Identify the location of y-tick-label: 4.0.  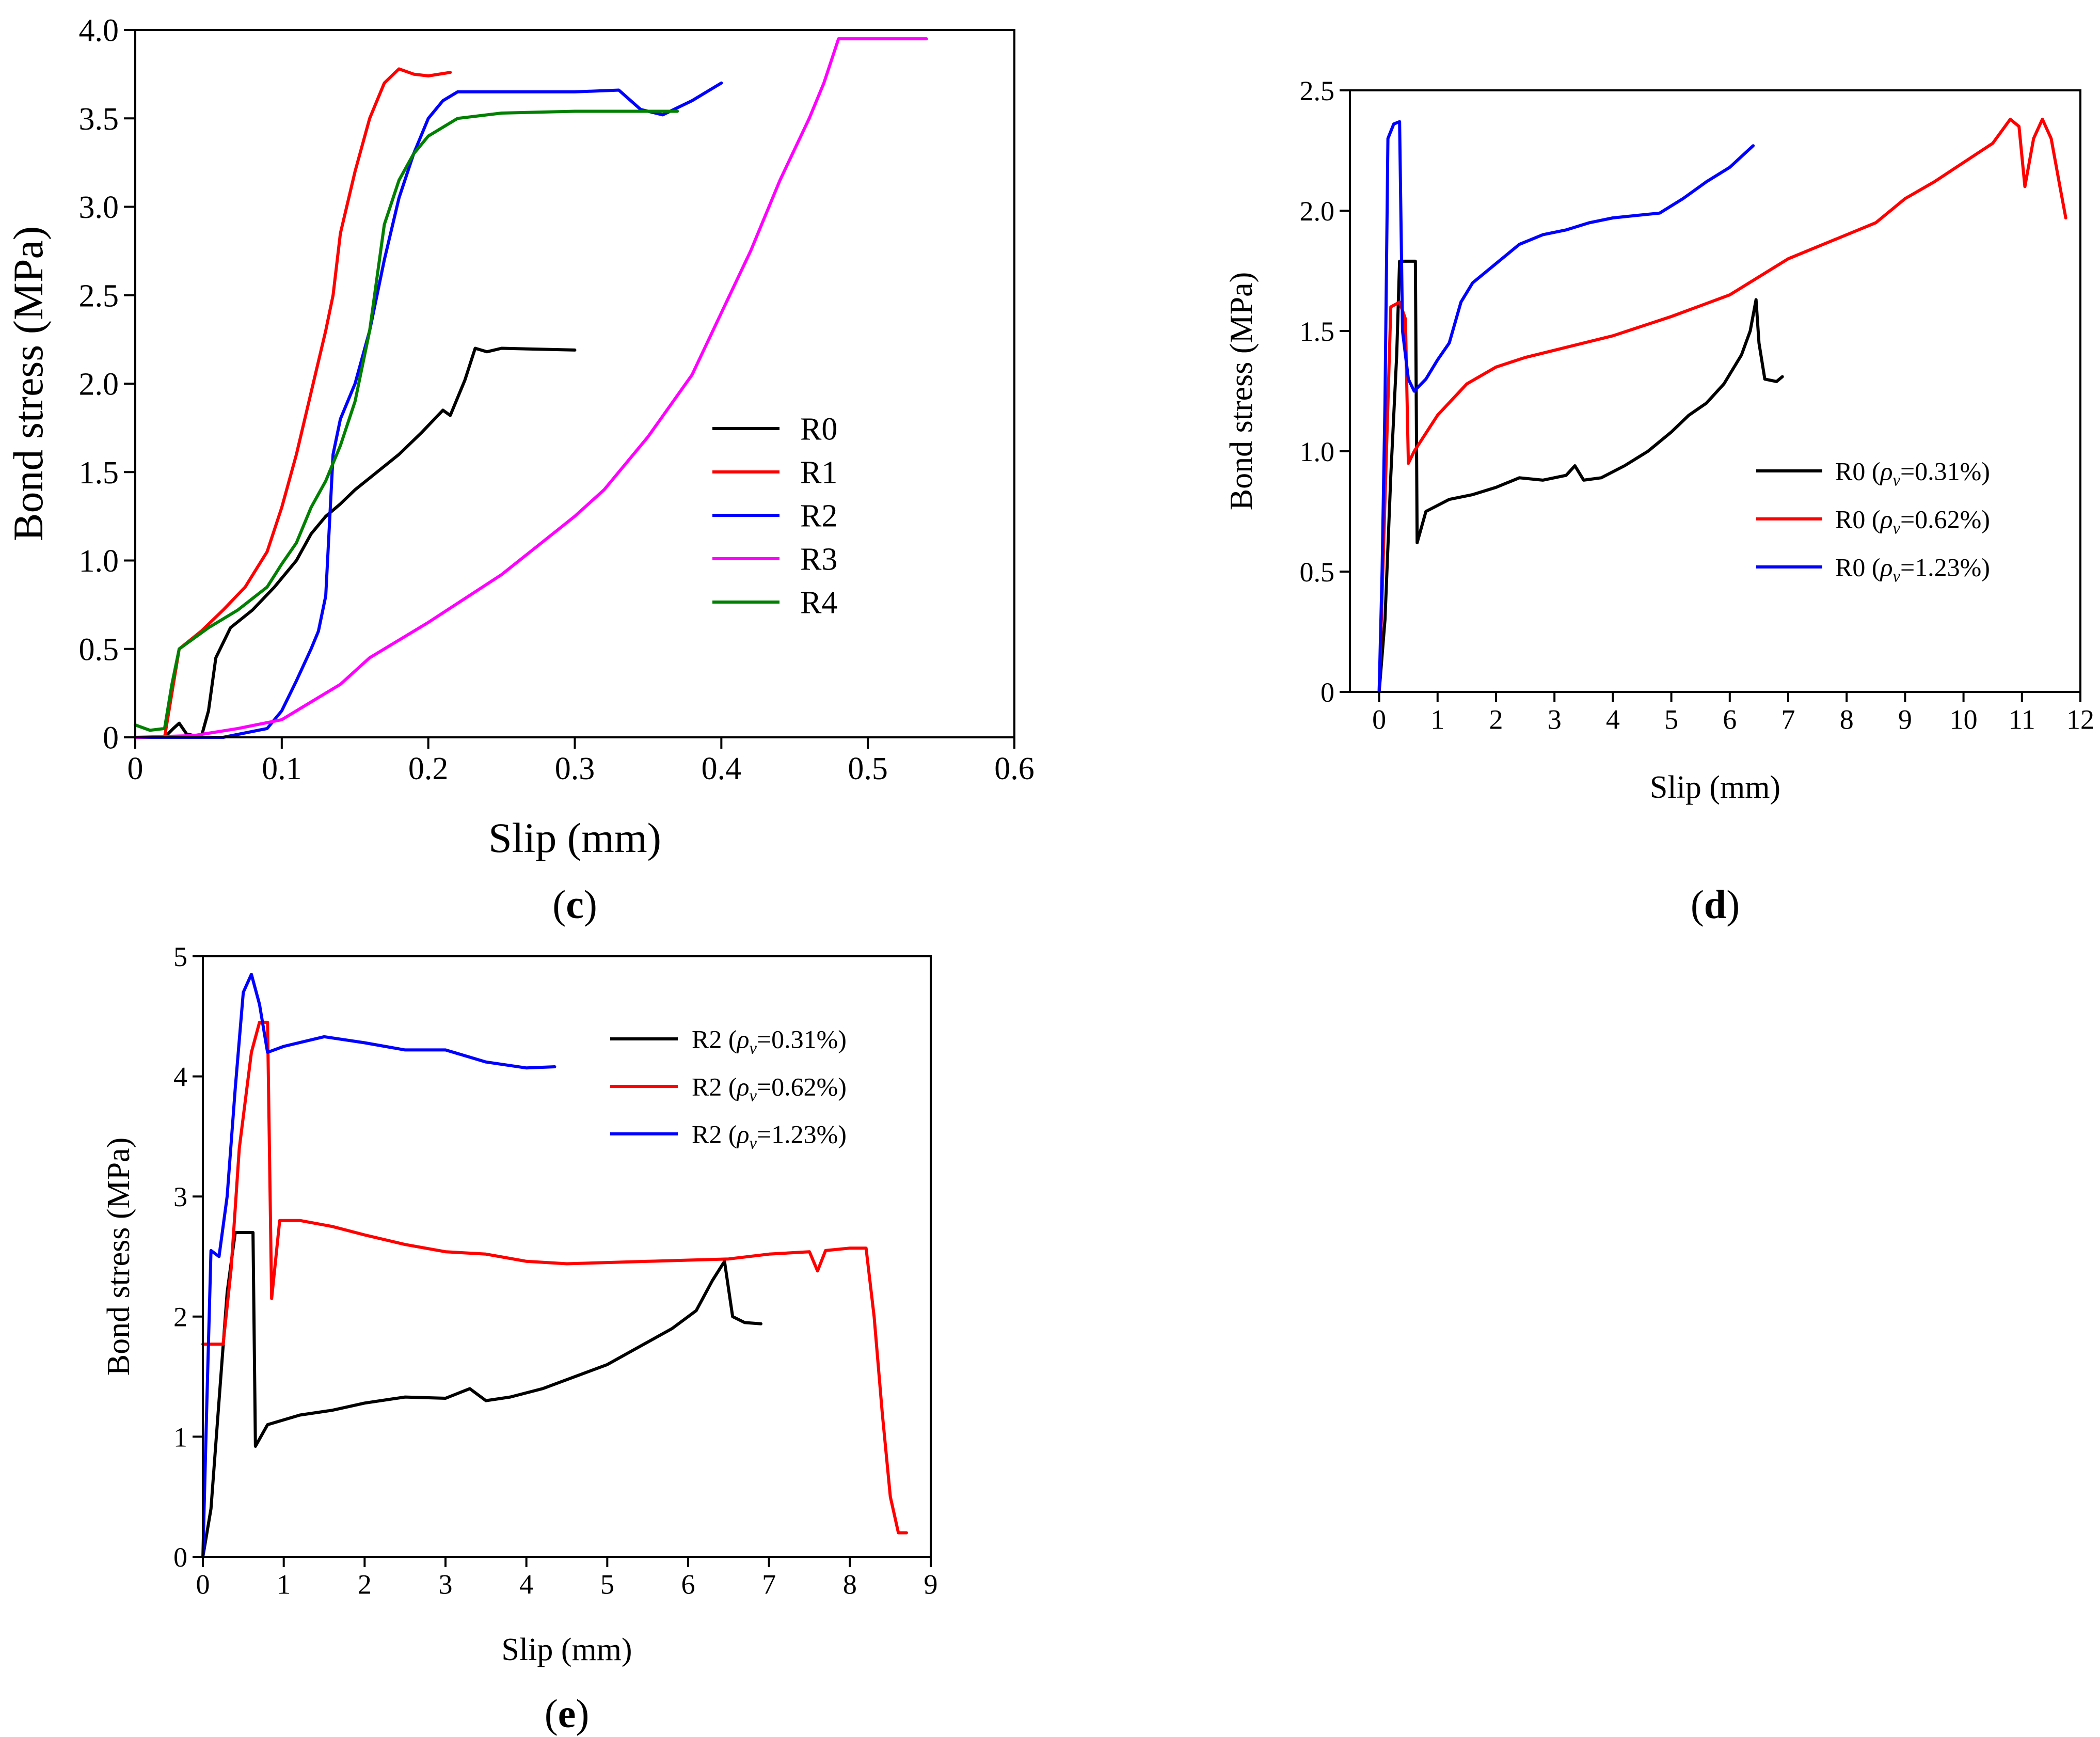
(99, 31).